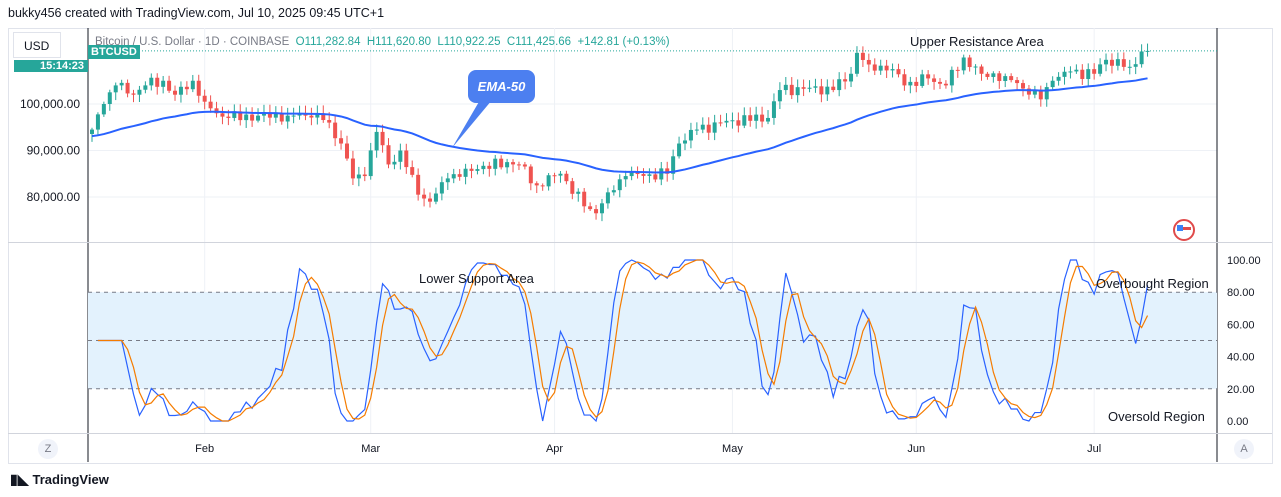  What do you see at coordinates (472, 124) in the screenshot?
I see `ema-callout-pointer` at bounding box center [472, 124].